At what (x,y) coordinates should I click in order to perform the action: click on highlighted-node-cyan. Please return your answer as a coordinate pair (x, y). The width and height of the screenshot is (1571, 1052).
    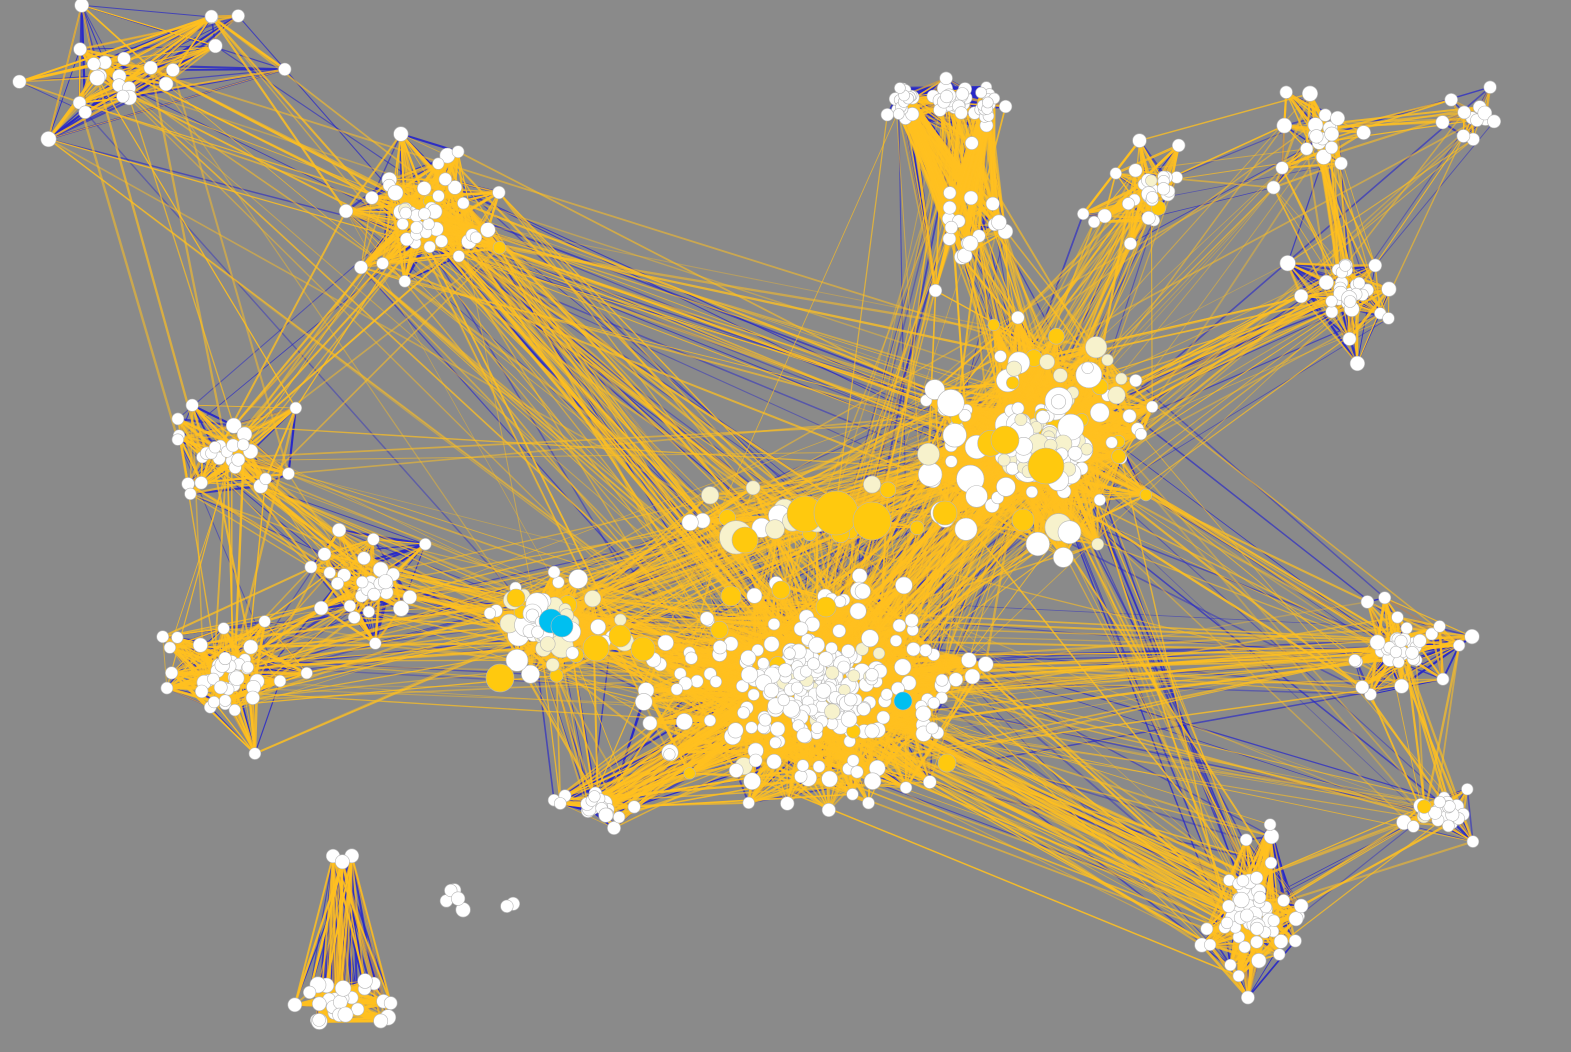
    Looking at the image, I should click on (903, 701).